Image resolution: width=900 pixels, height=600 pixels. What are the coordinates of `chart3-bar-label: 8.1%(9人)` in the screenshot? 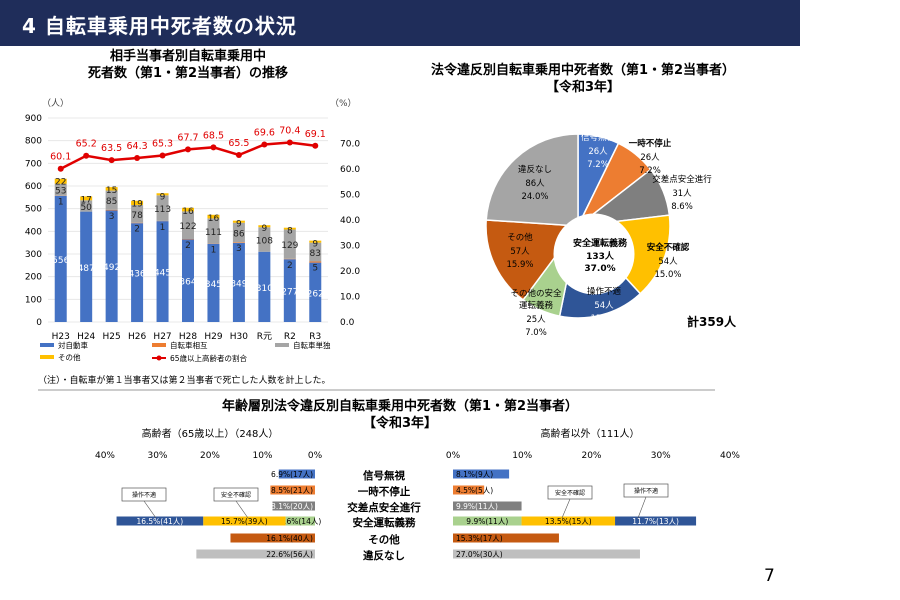 It's located at (474, 474).